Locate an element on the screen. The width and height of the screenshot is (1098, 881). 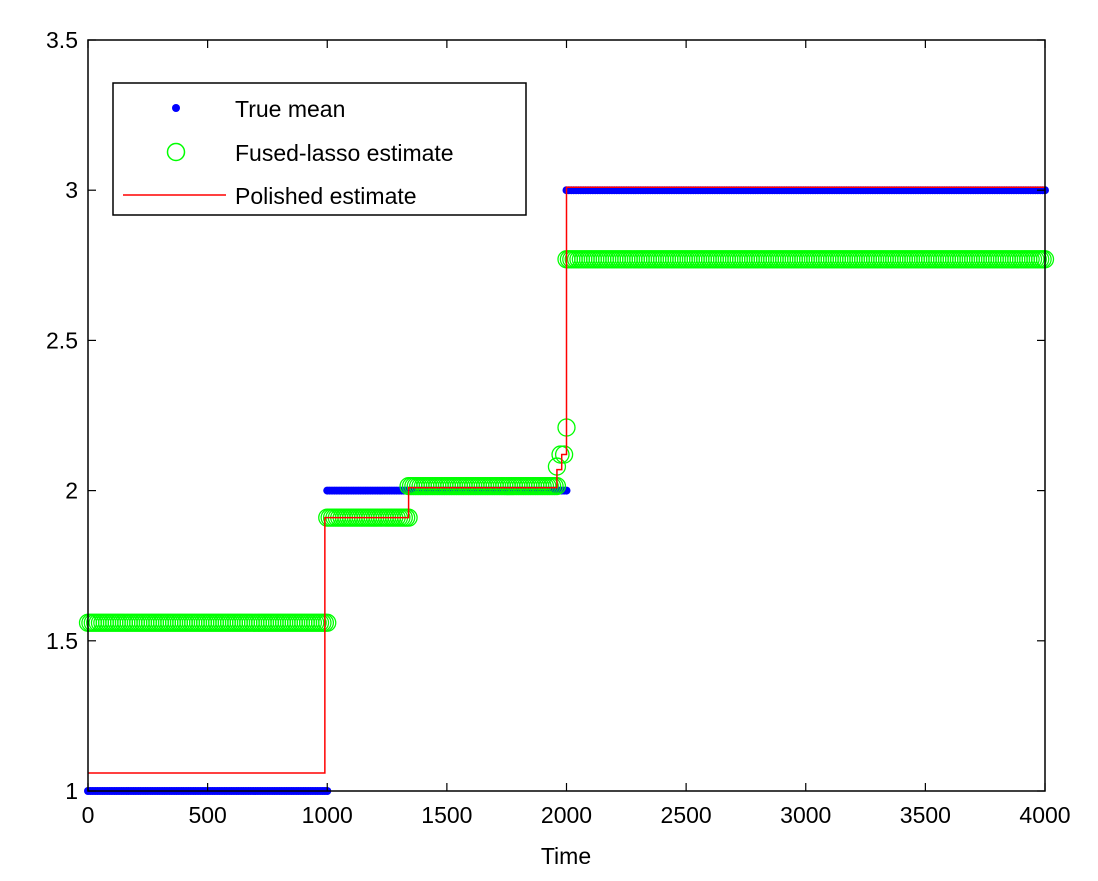
y-tick-label: 1 is located at coordinates (71, 791).